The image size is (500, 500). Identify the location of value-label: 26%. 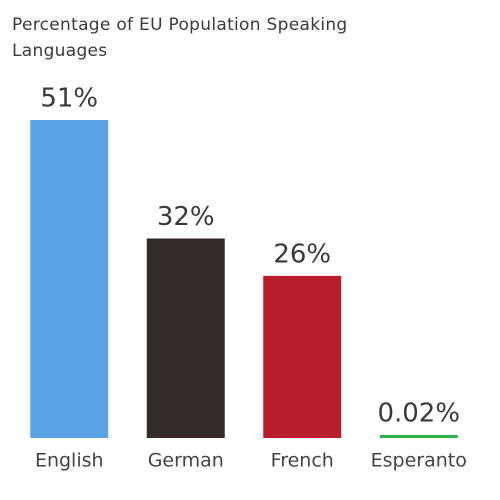
(302, 254).